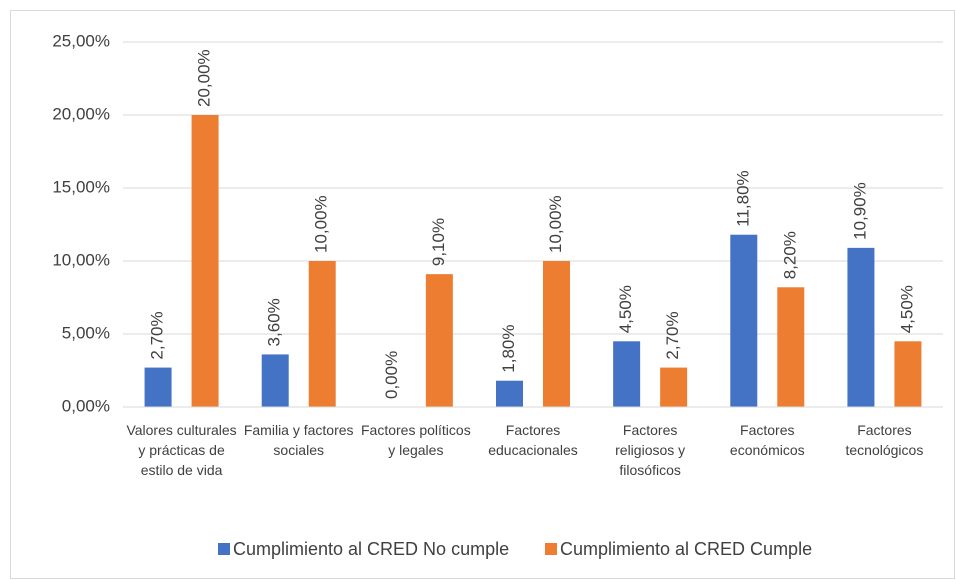  What do you see at coordinates (204, 78) in the screenshot?
I see `value-label: 20,00%` at bounding box center [204, 78].